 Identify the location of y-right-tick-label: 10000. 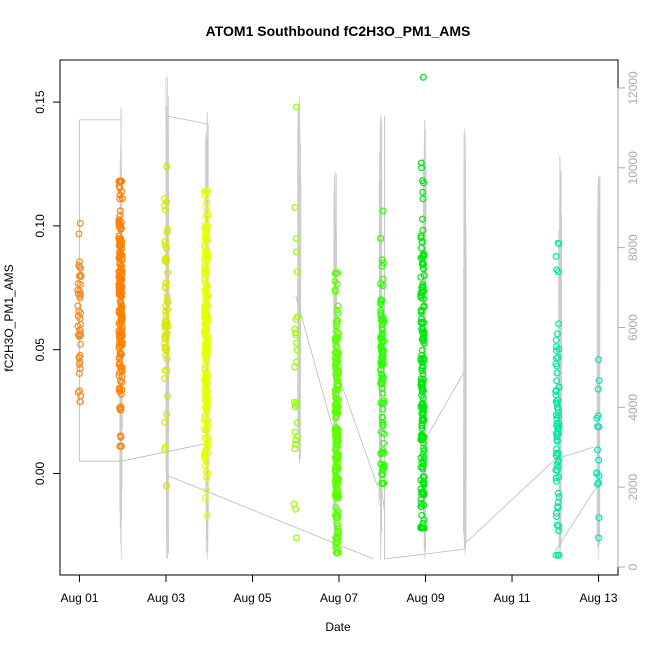
(633, 168).